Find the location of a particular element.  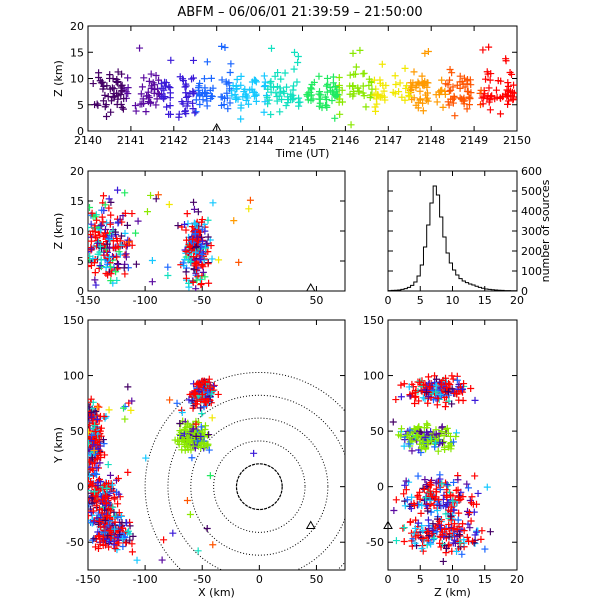

y-tick-label: -50 is located at coordinates (75, 542).